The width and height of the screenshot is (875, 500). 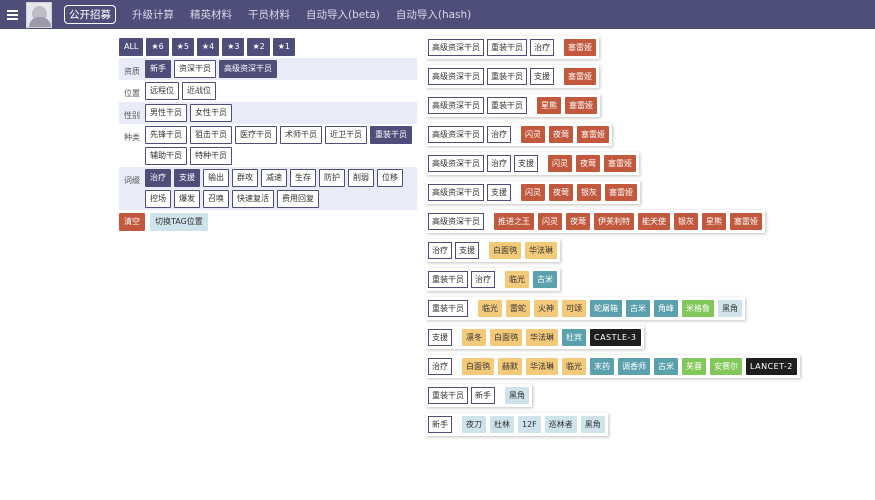 I want to click on operator-chip: 能天使, so click(x=654, y=221).